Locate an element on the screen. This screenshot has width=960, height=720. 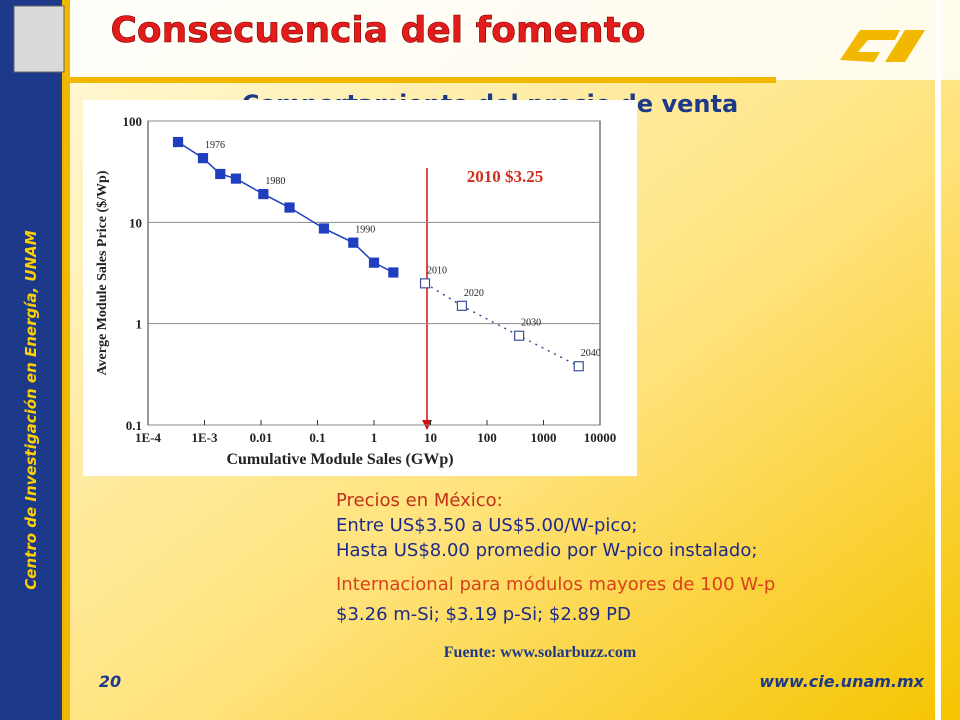
x-axis-label: Cumulative Module Sales (GWp) is located at coordinates (339, 459).